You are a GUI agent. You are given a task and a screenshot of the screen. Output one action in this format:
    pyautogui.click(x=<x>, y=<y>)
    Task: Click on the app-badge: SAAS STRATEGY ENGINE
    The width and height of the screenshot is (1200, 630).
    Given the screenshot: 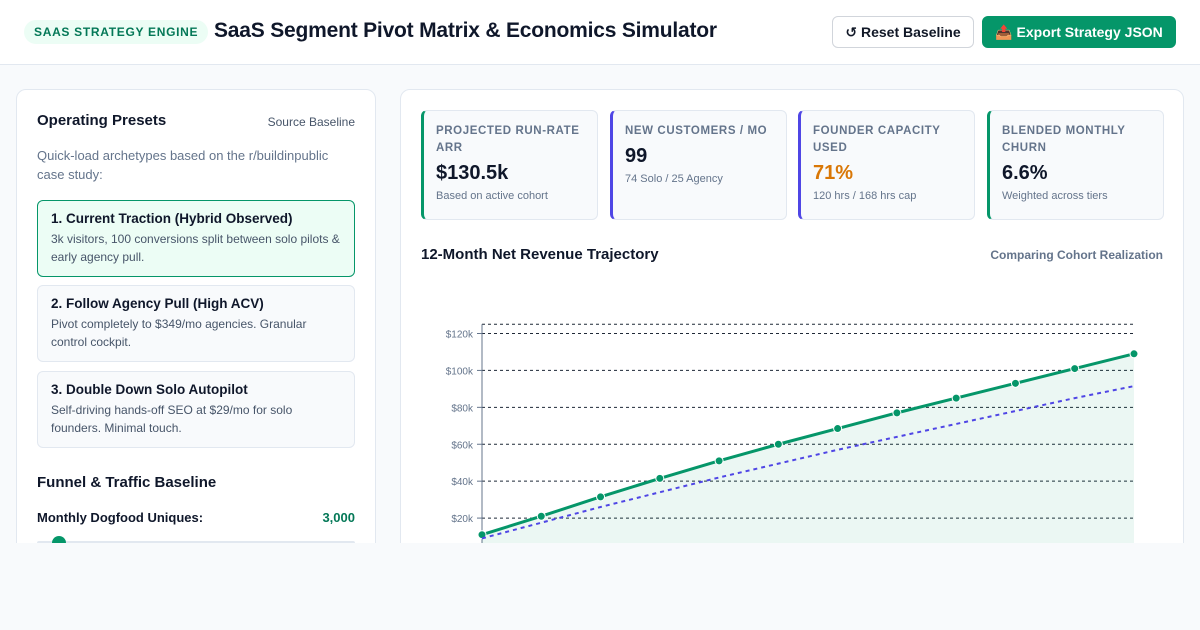 What is the action you would take?
    pyautogui.click(x=116, y=32)
    